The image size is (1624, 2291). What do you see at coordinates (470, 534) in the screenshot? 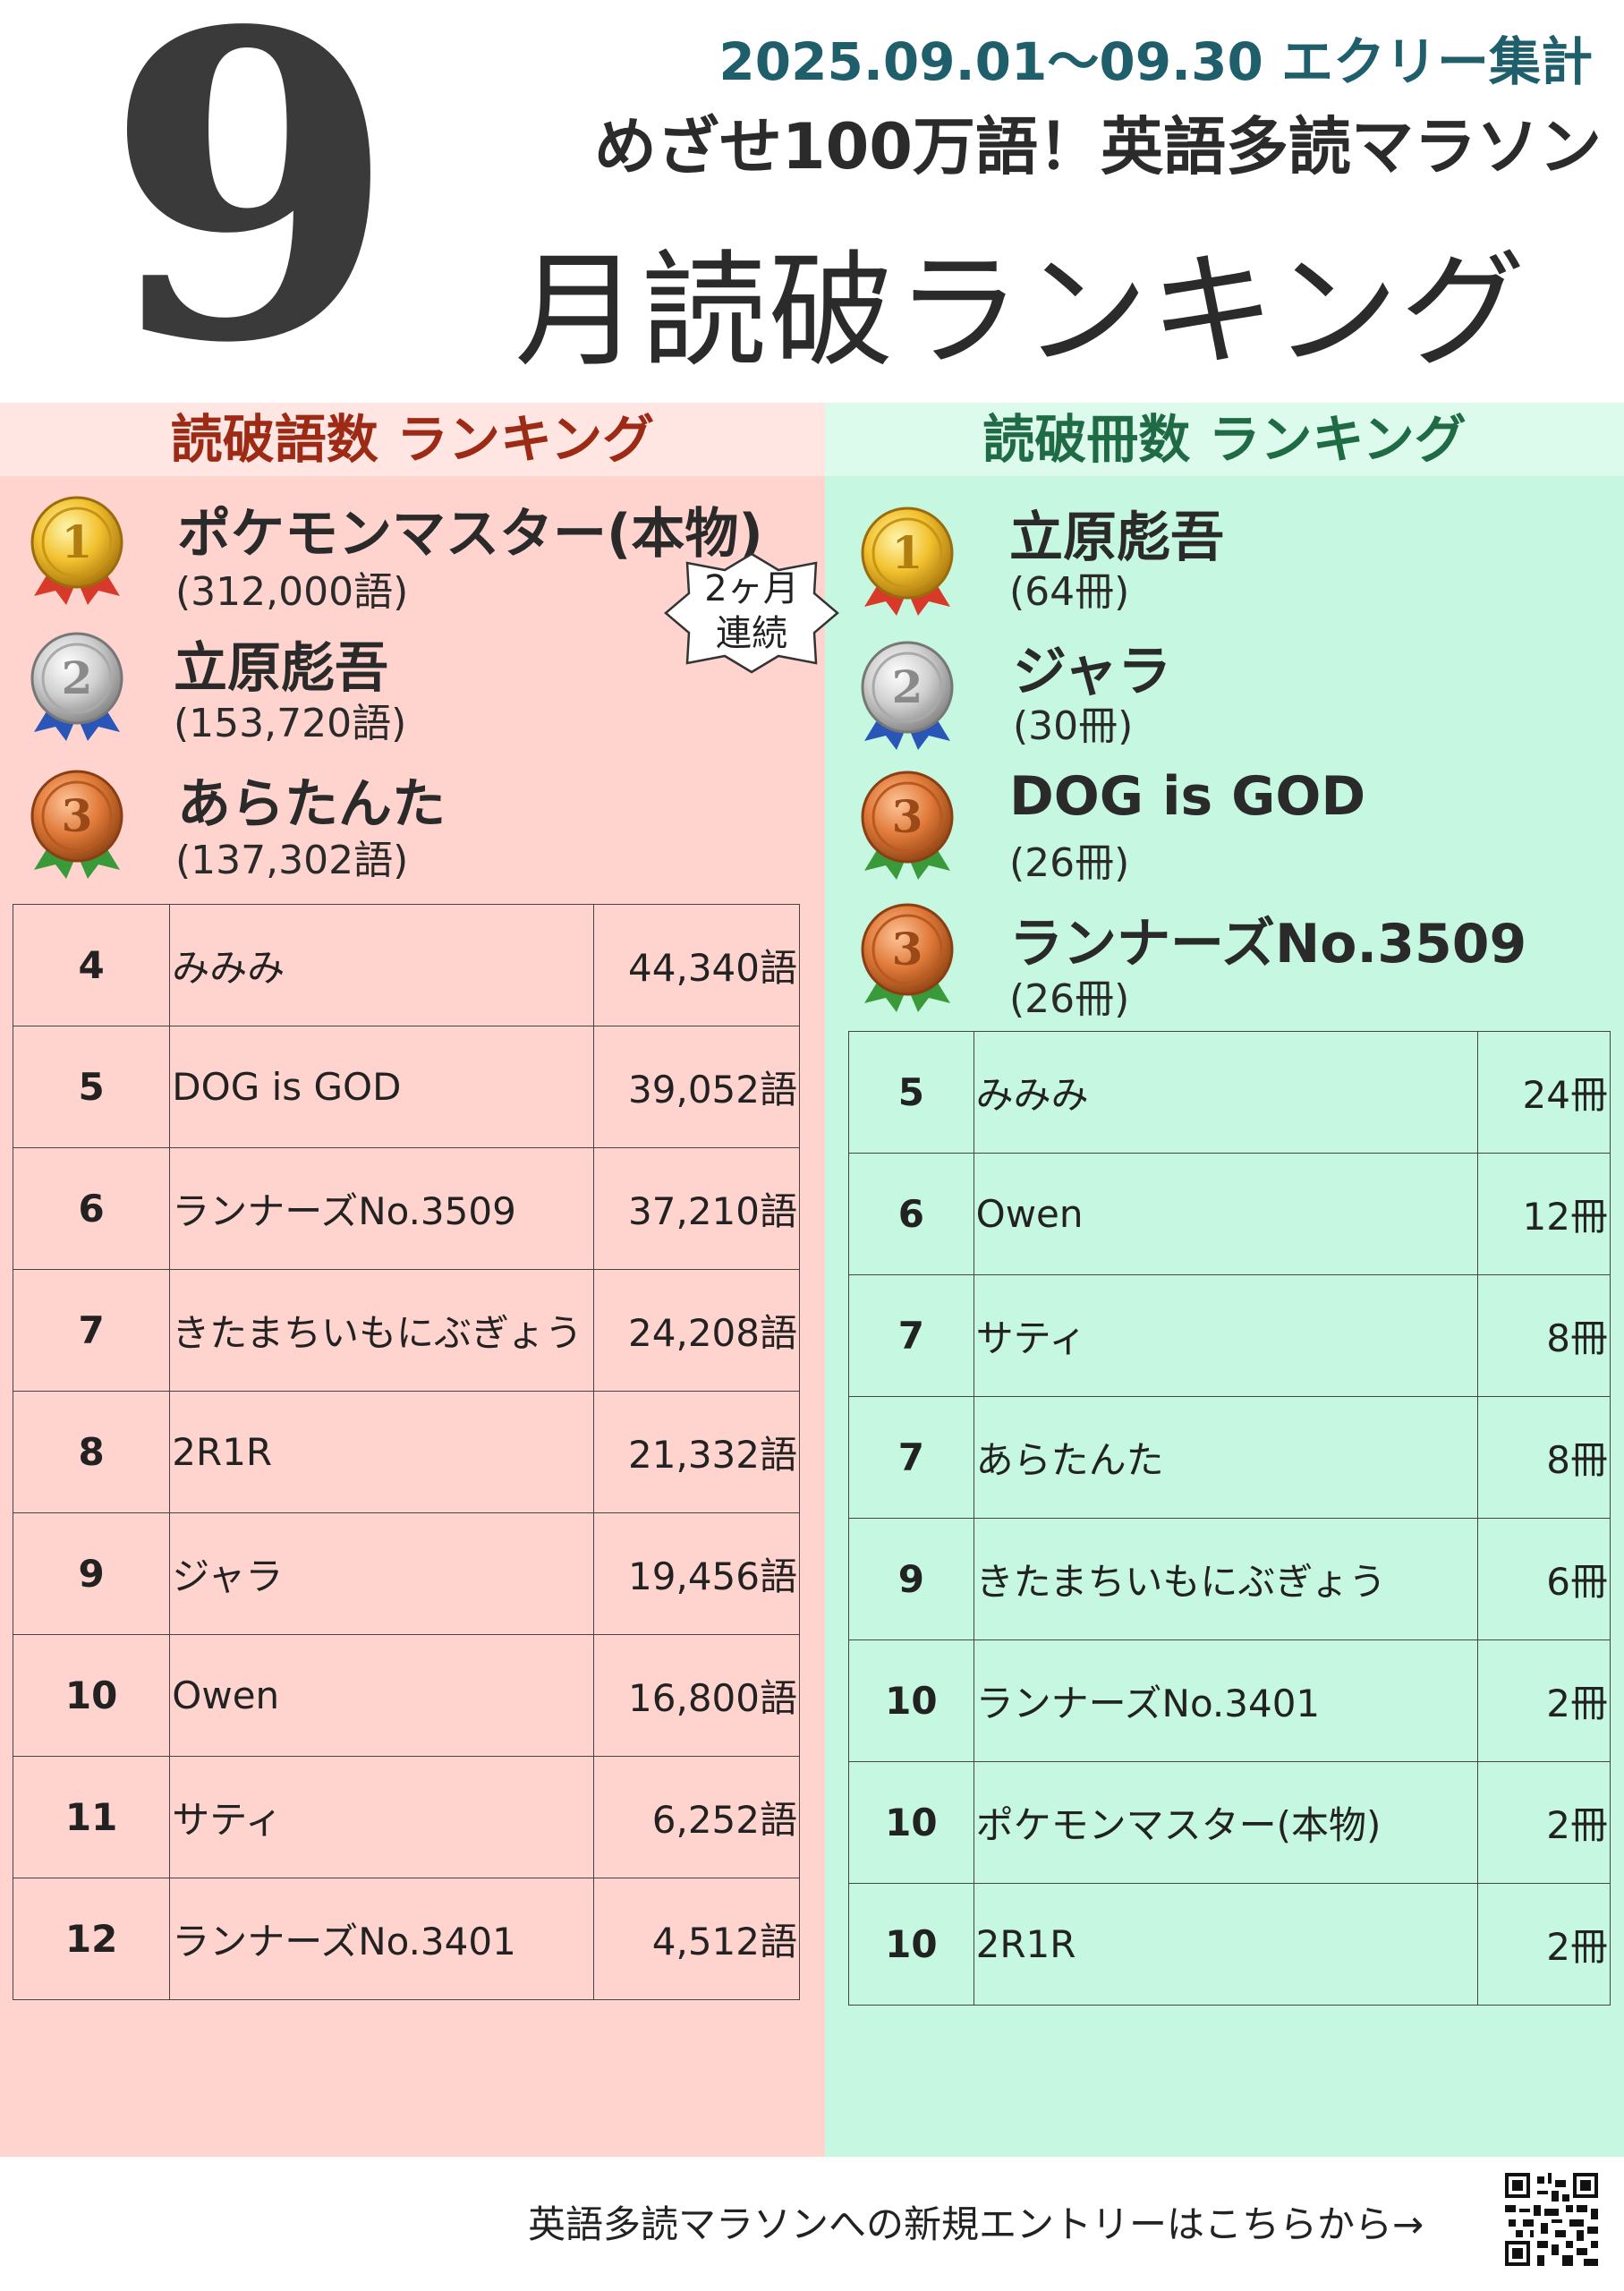
I see `words-first-name: ポケモンマスター(本物)` at bounding box center [470, 534].